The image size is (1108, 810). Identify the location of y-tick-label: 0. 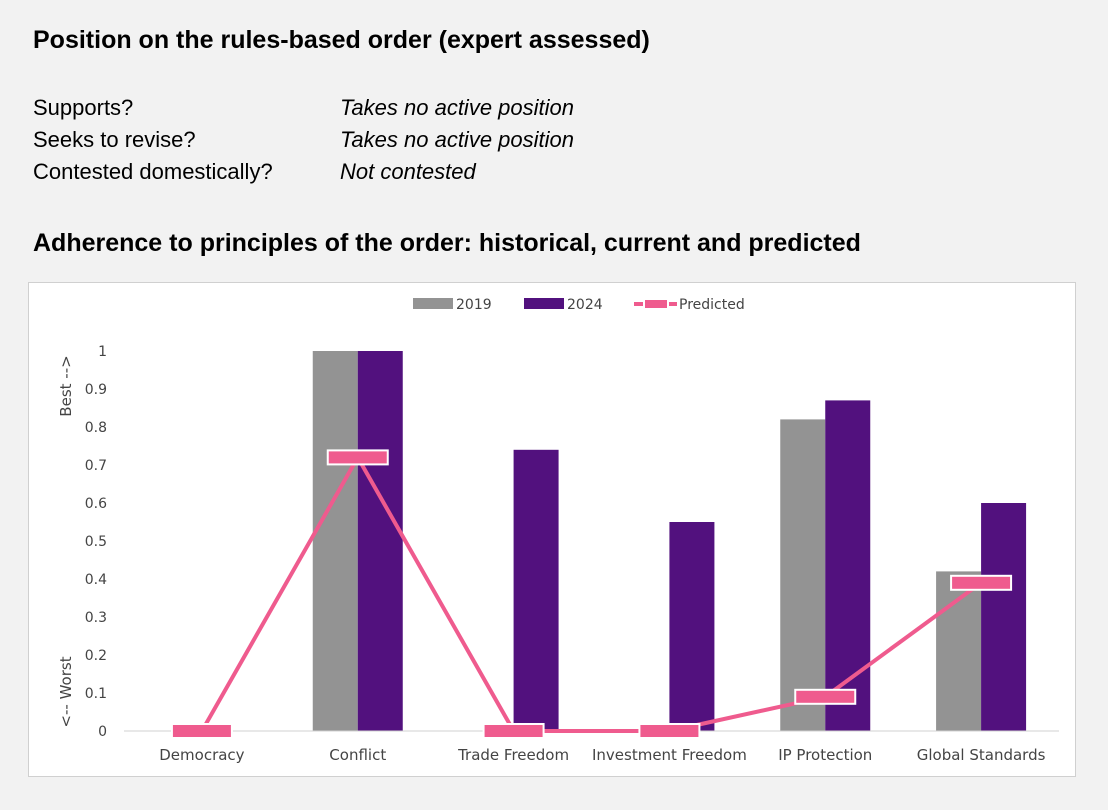
(102, 732).